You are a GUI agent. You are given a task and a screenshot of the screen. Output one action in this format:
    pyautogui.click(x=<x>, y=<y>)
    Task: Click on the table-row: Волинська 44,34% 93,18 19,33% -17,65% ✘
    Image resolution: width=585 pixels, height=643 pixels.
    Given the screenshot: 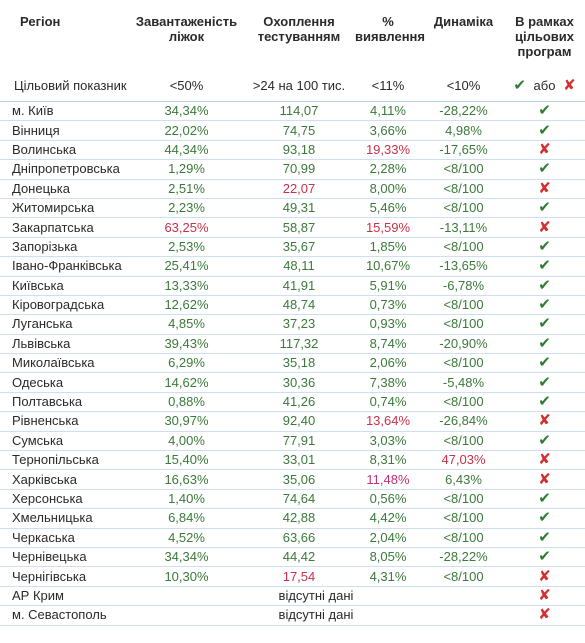 What is the action you would take?
    pyautogui.click(x=292, y=150)
    